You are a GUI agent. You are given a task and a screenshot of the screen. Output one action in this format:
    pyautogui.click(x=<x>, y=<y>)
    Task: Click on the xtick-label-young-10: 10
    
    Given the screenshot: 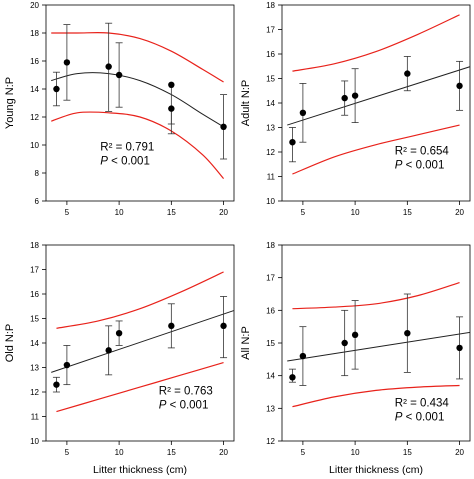 What is the action you would take?
    pyautogui.click(x=119, y=212)
    